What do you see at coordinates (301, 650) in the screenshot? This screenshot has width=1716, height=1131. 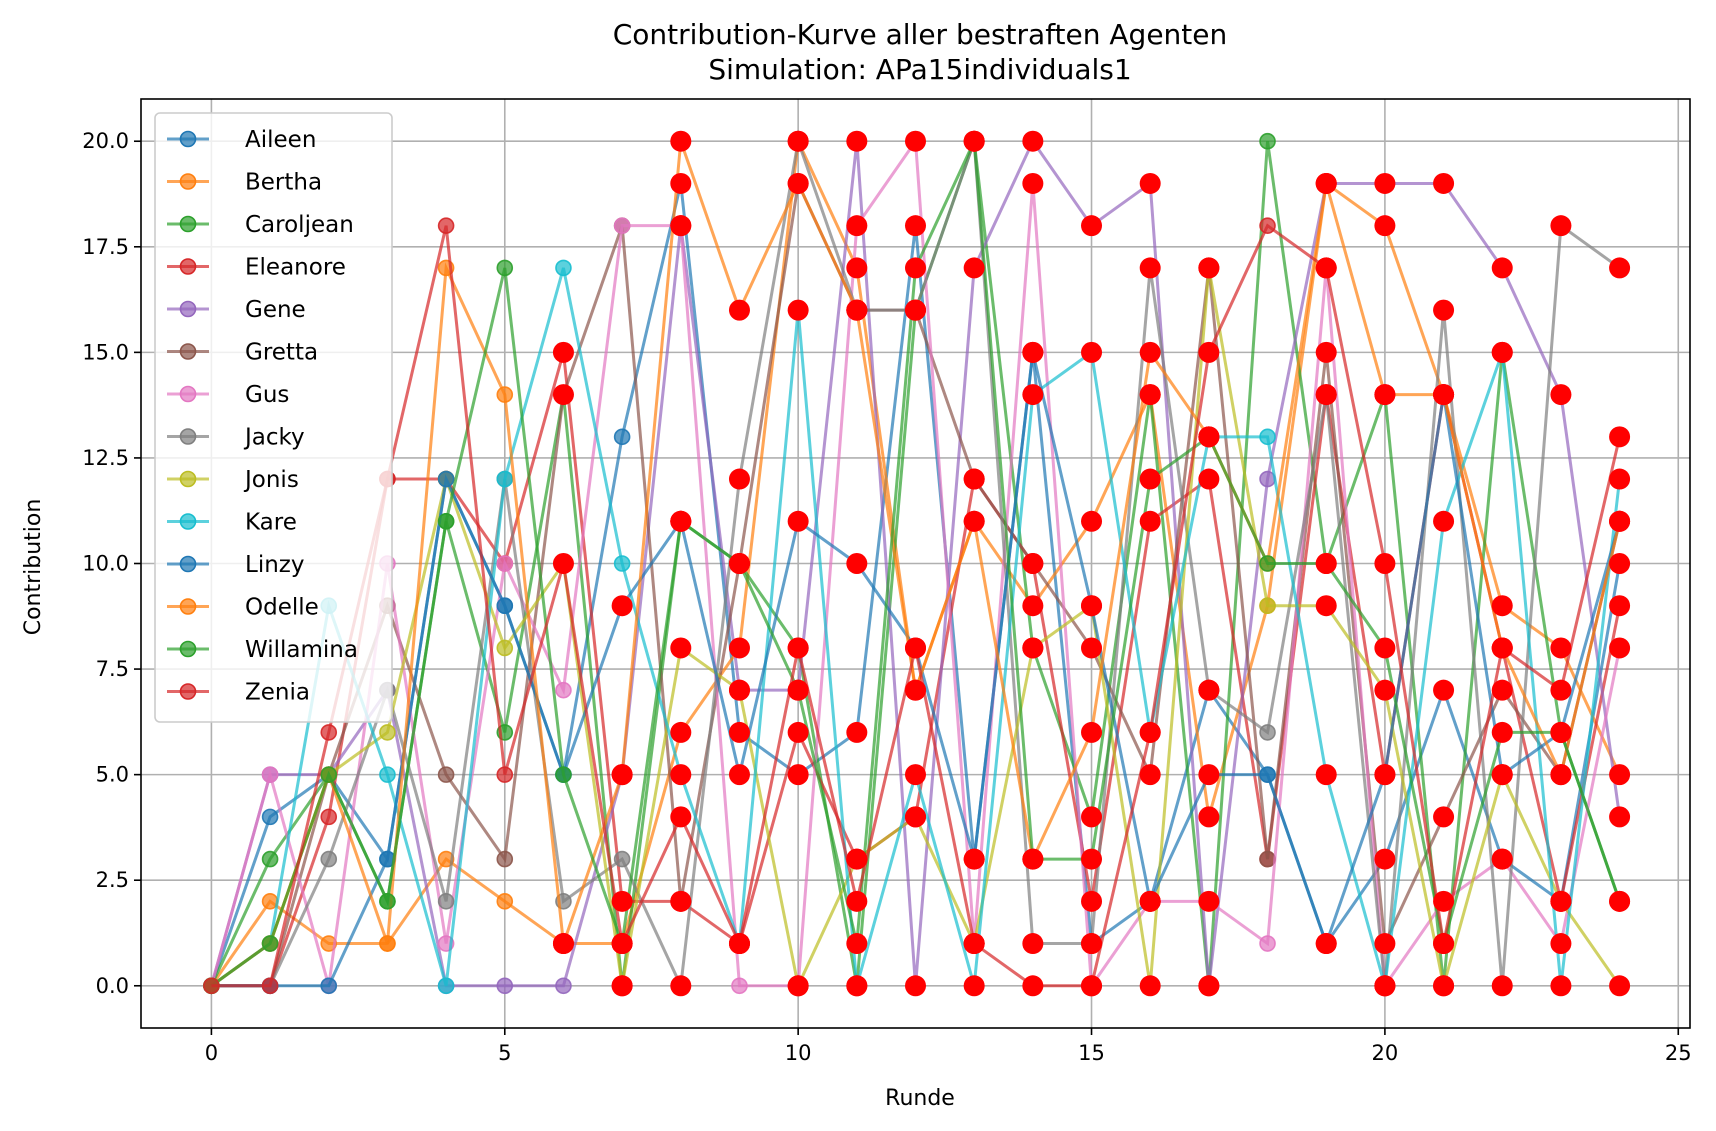 I see `legend-label: Willamina` at bounding box center [301, 650].